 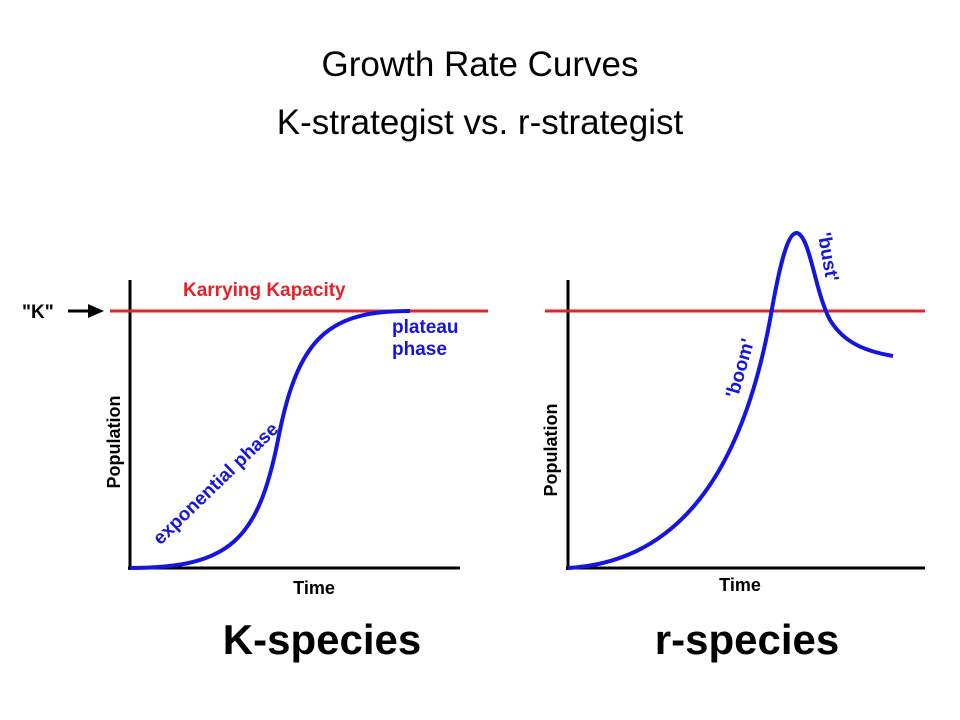 What do you see at coordinates (322, 639) in the screenshot?
I see `caption: K-species` at bounding box center [322, 639].